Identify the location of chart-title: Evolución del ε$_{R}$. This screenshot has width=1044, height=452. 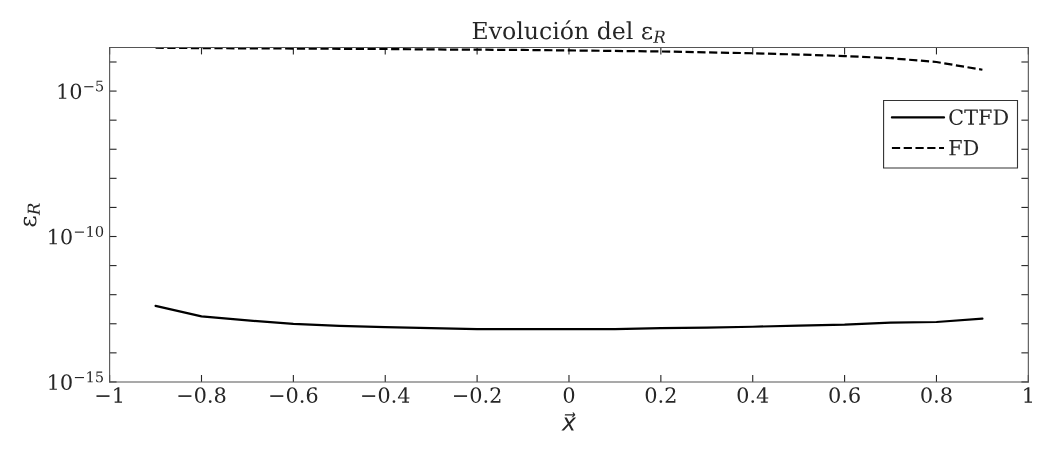
(569, 31).